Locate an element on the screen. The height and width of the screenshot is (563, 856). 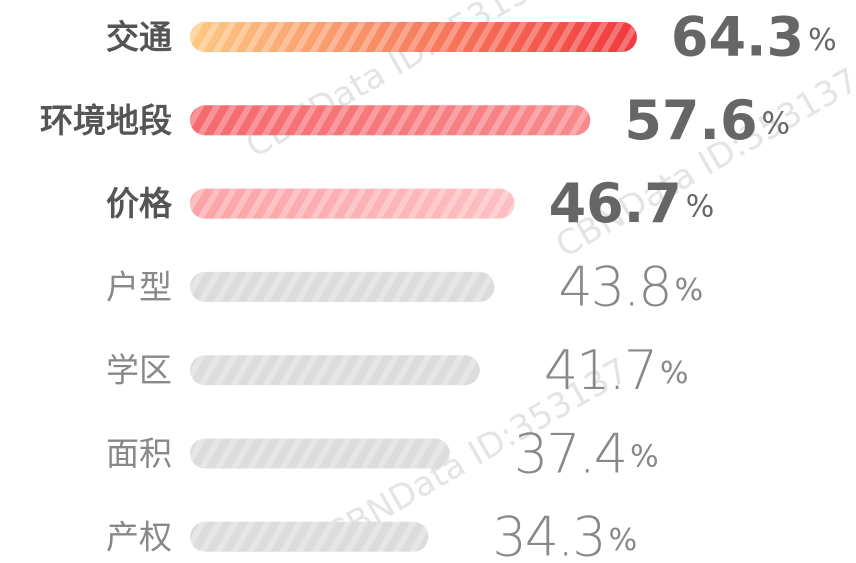
category-label: 产权 is located at coordinates (139, 536).